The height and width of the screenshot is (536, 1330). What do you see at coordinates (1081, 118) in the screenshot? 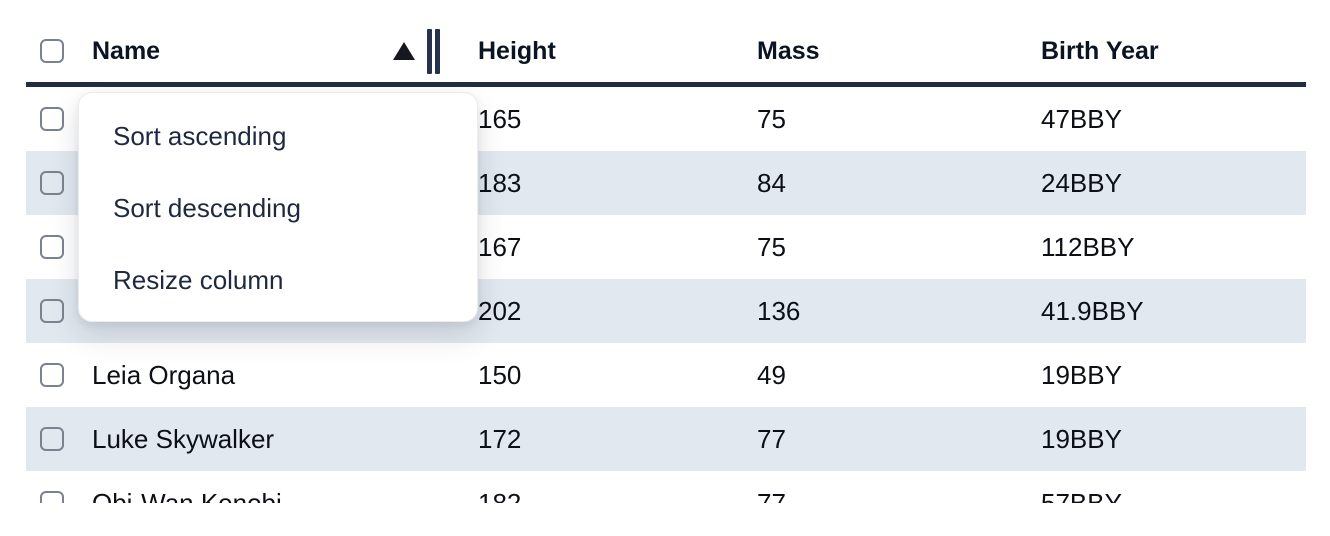
I see `cell-birth-year: 47BBY` at bounding box center [1081, 118].